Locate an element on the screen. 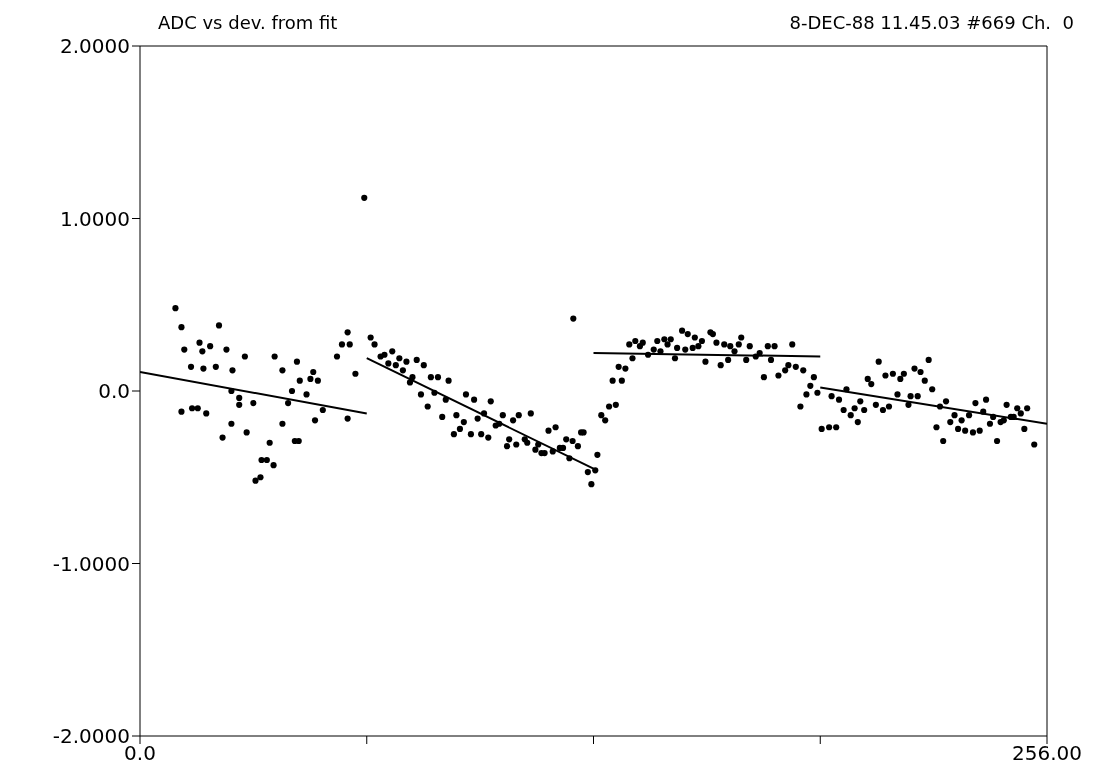  y-tick-label: -1.0000 is located at coordinates (91, 563).